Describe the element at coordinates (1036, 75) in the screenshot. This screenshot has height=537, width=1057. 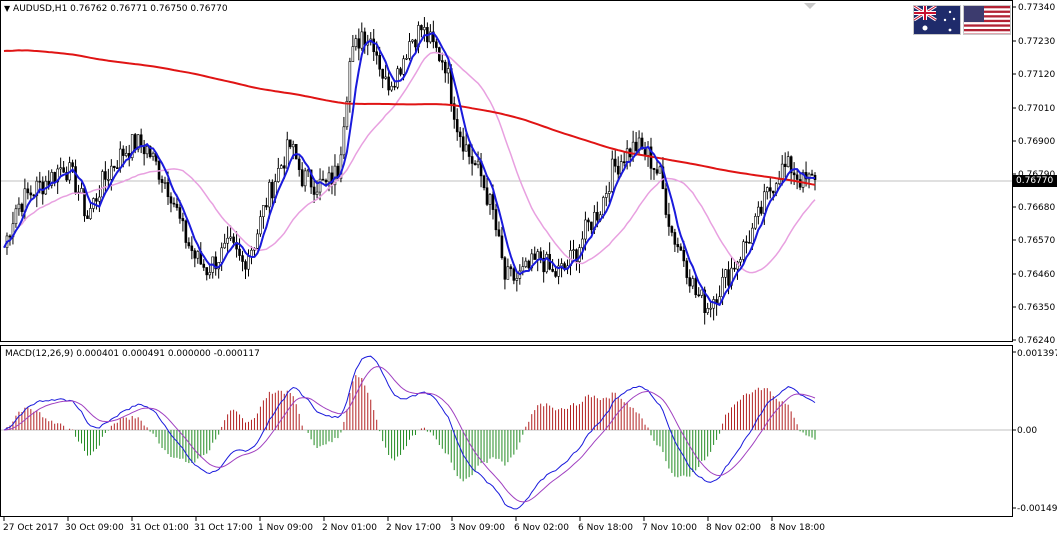
I see `price-axis-label: 0.77120` at that location.